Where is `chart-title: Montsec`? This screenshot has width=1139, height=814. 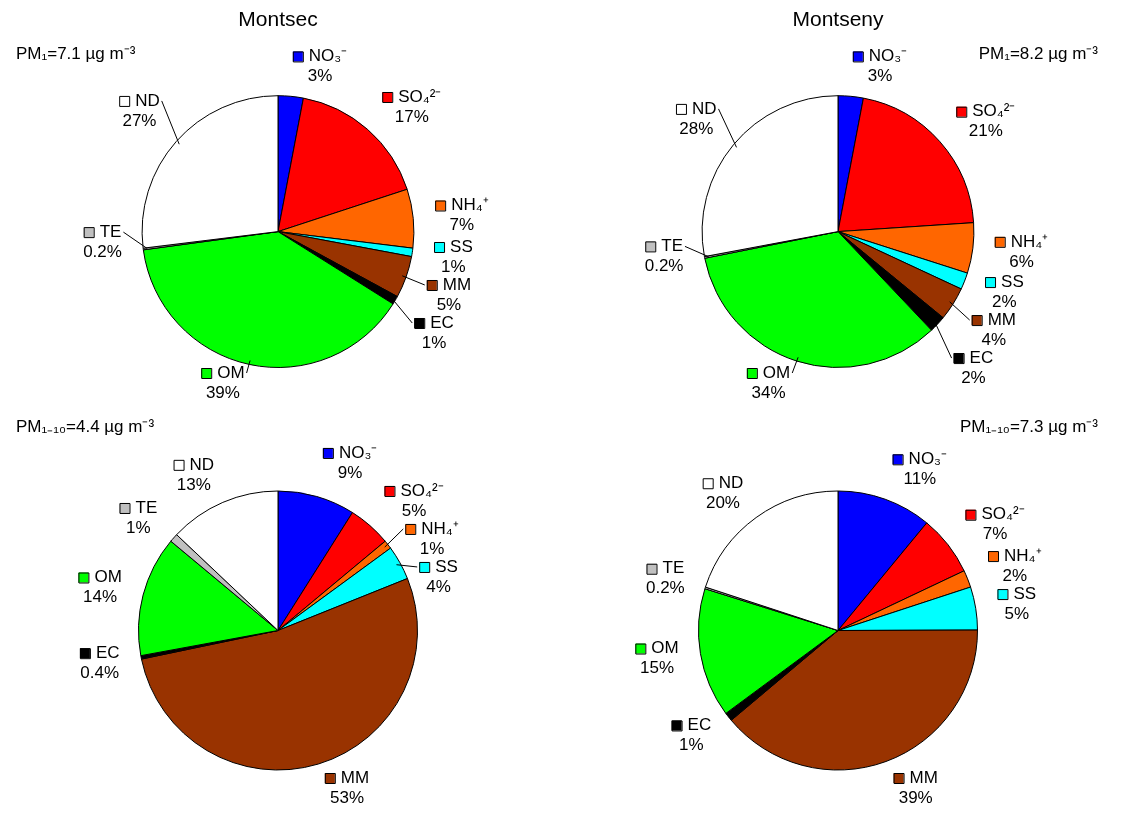
chart-title: Montsec is located at coordinates (278, 19).